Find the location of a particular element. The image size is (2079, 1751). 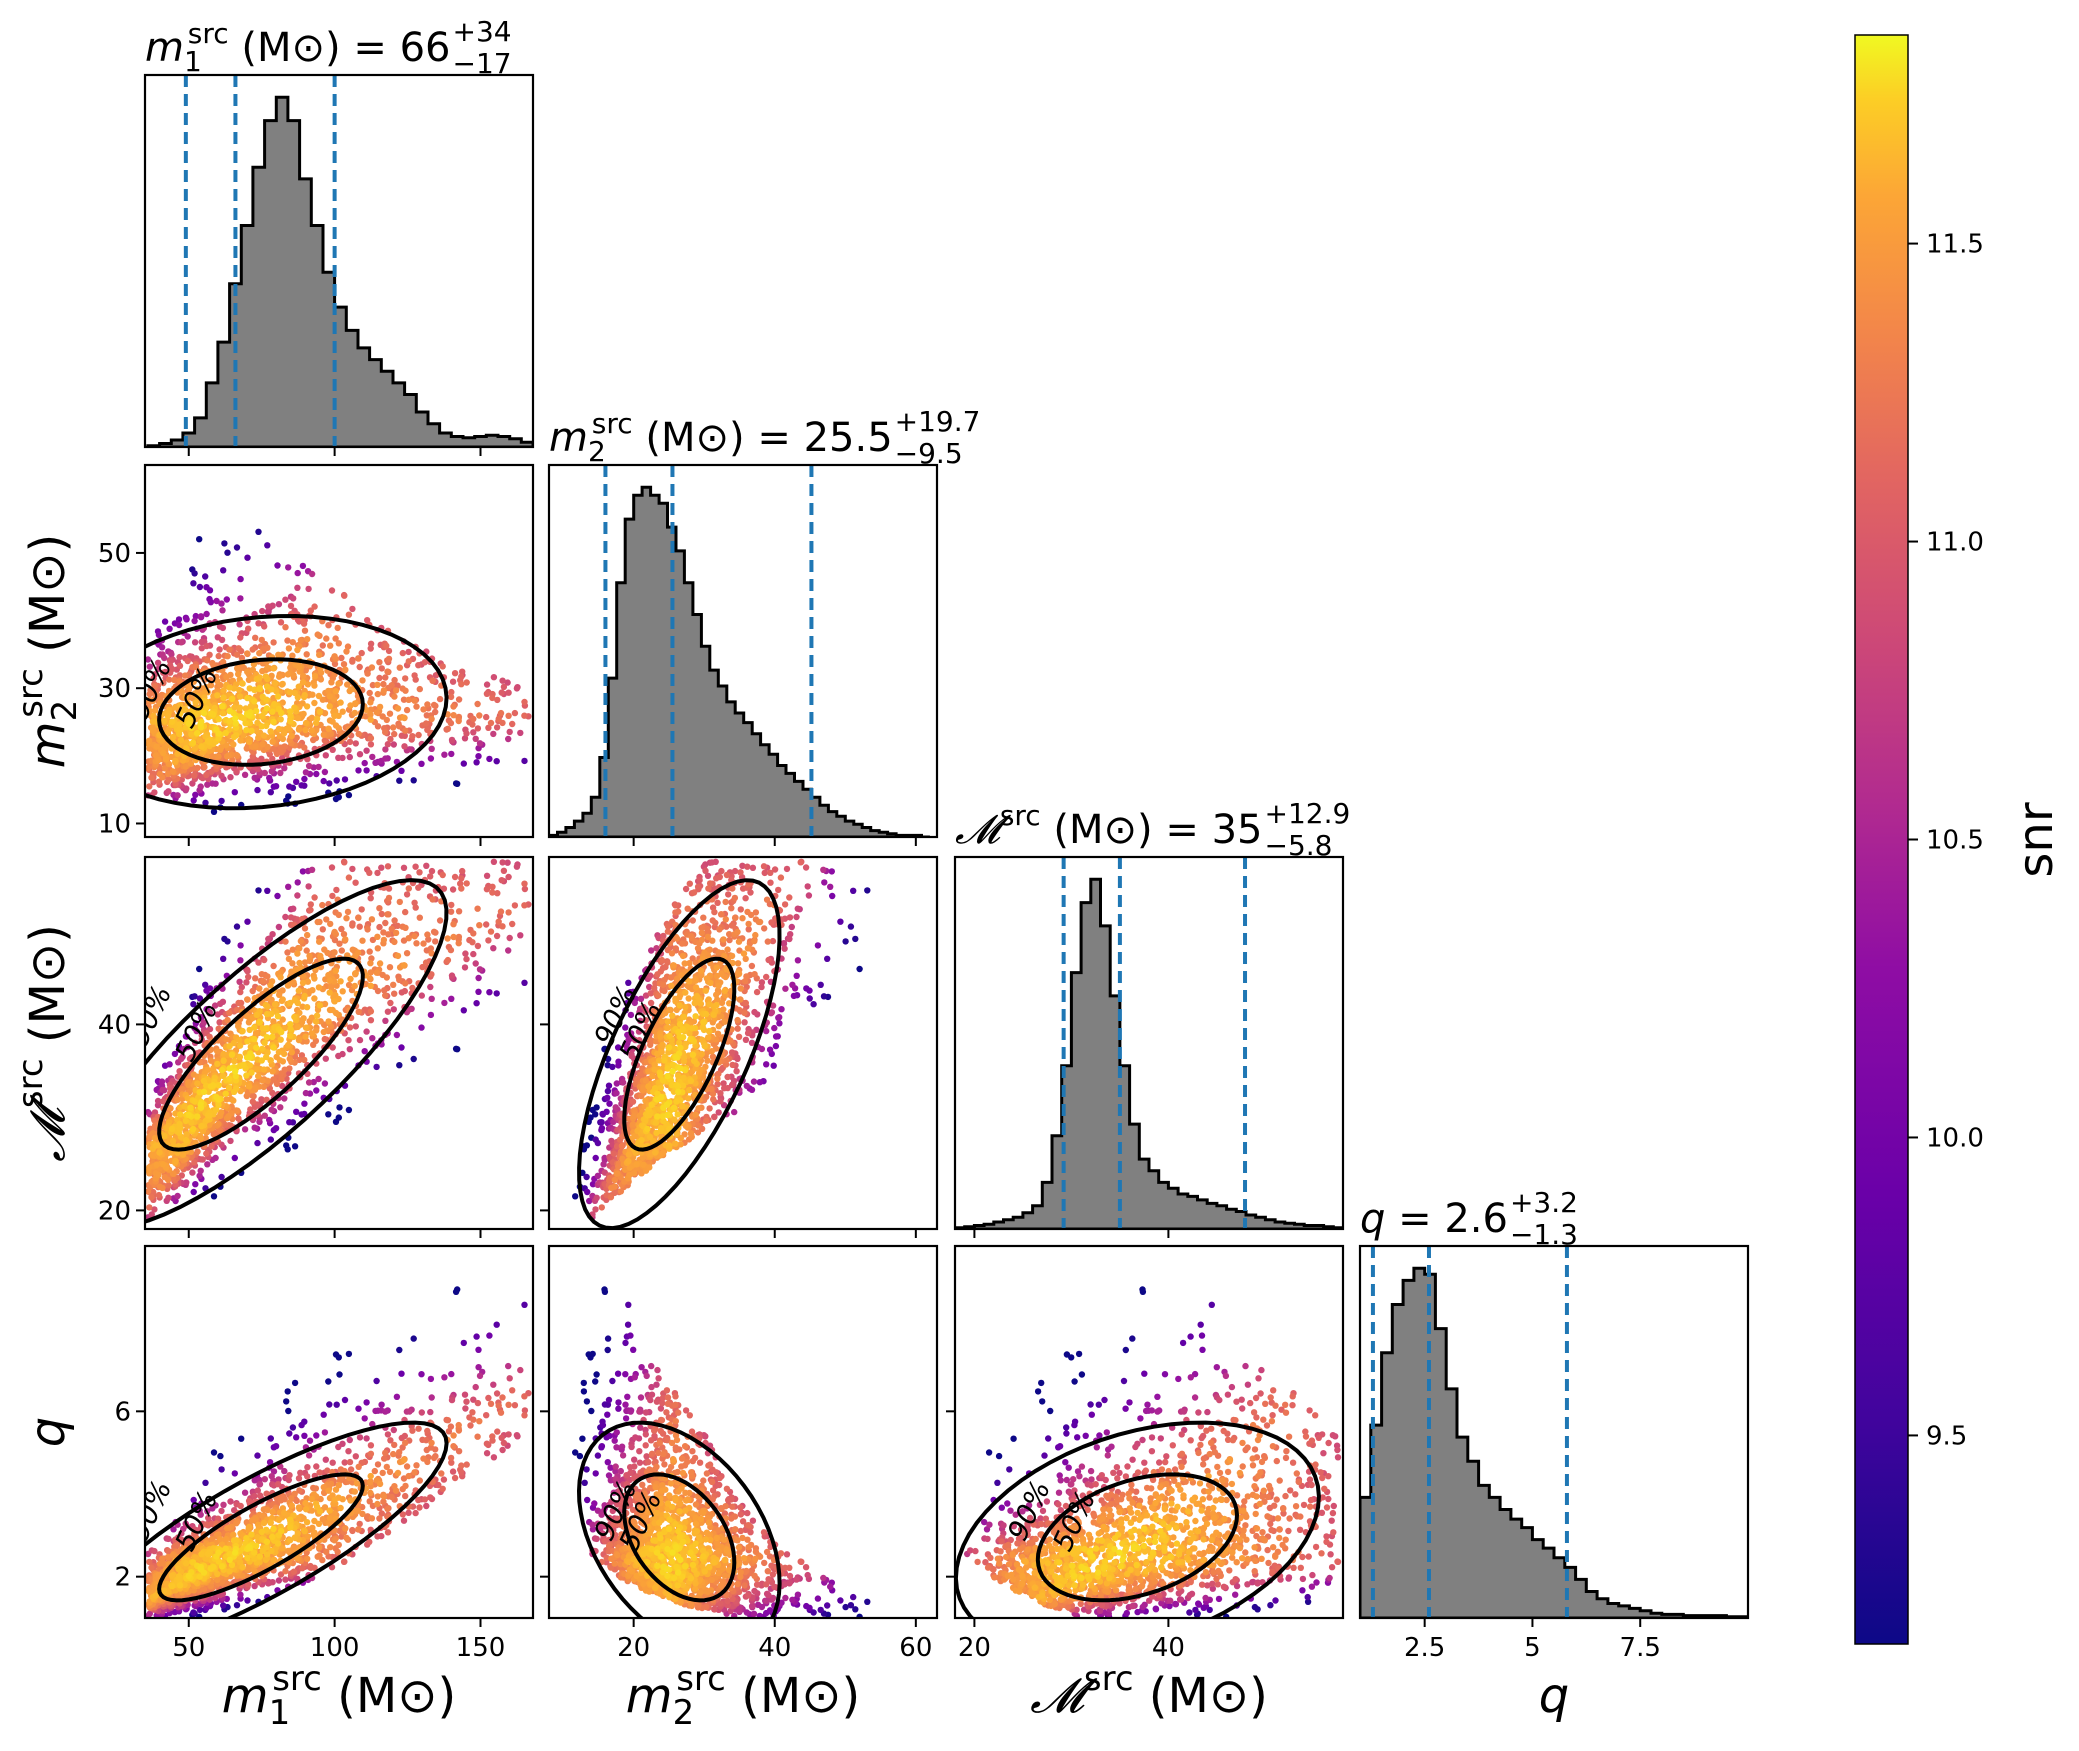

histogram-m2-frame is located at coordinates (743, 651).